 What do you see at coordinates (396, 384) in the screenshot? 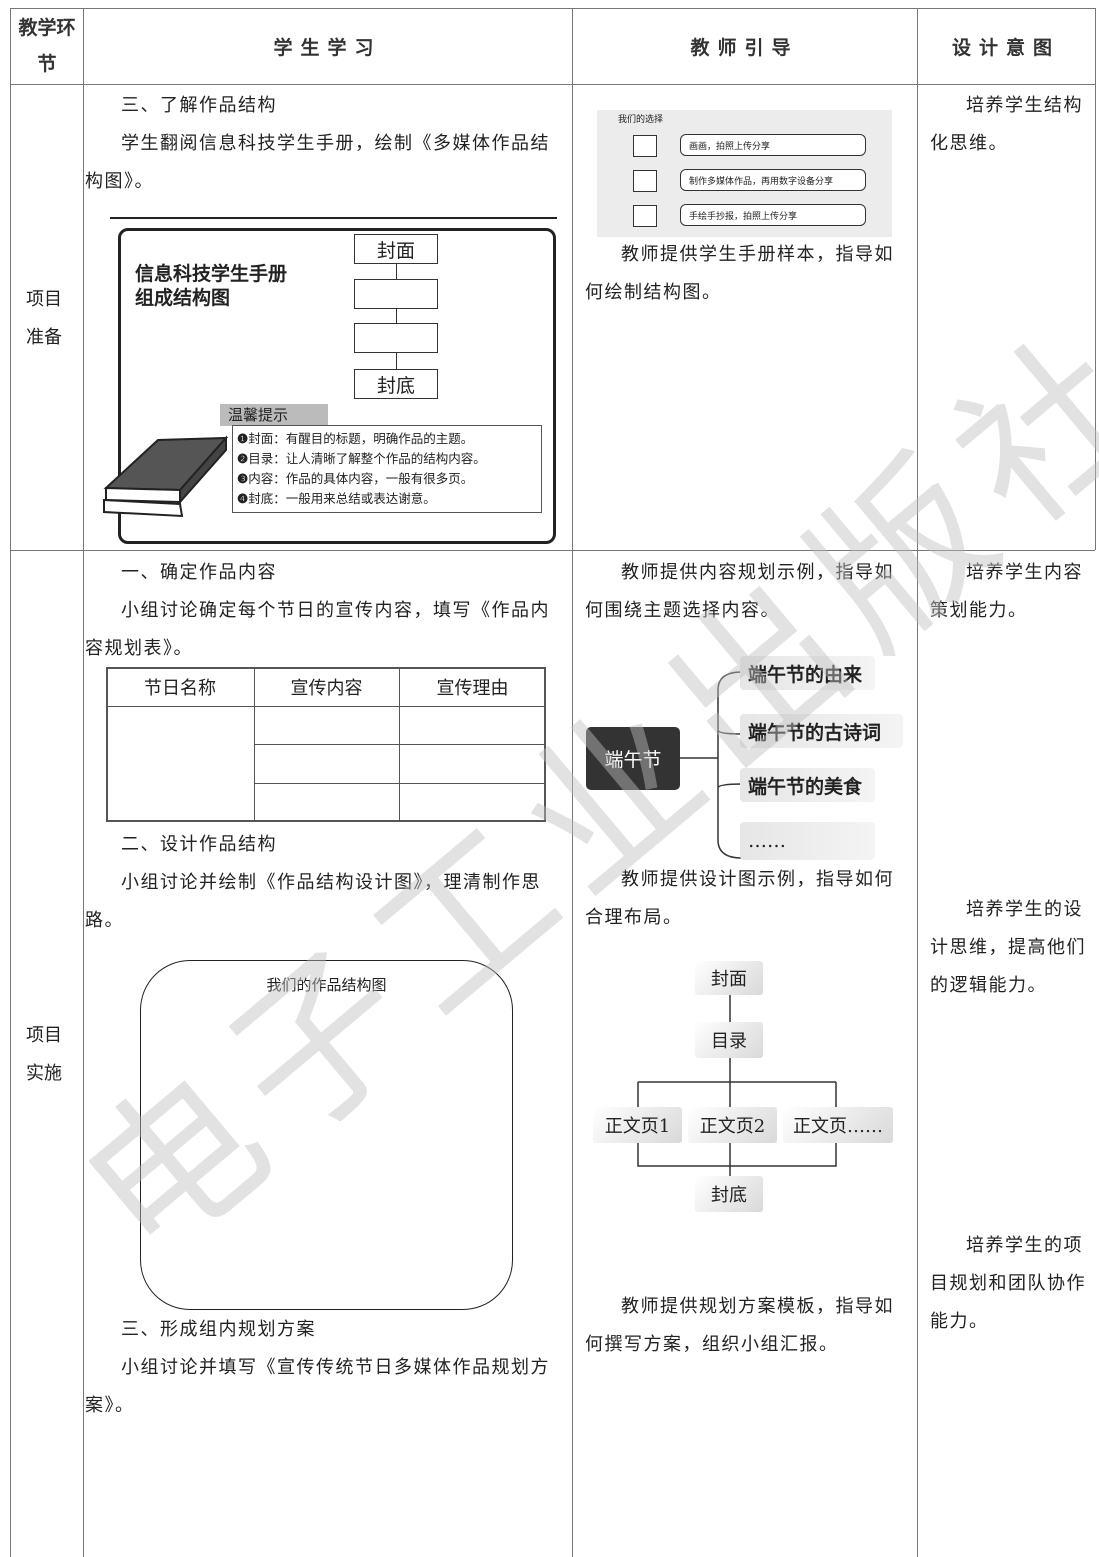
I see `back-box: 封底` at bounding box center [396, 384].